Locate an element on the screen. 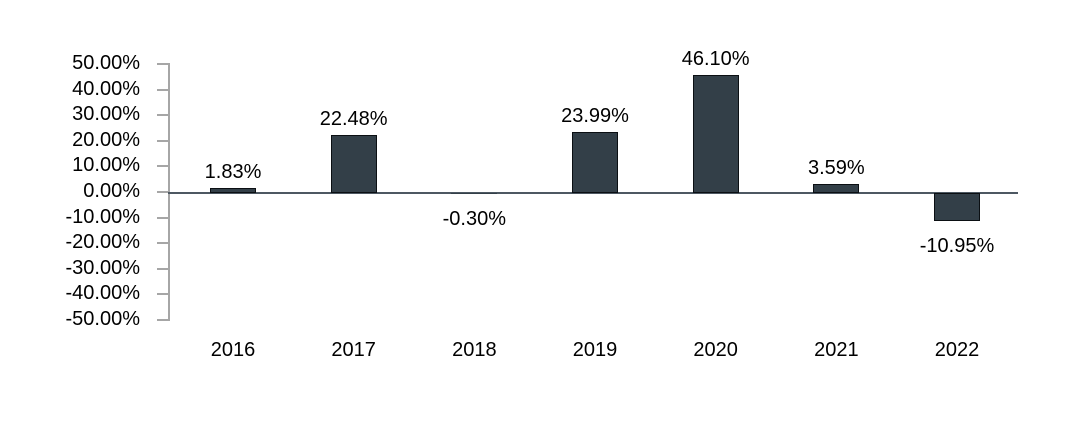 The image size is (1082, 426). x-axis-label-2022: 2022 is located at coordinates (957, 350).